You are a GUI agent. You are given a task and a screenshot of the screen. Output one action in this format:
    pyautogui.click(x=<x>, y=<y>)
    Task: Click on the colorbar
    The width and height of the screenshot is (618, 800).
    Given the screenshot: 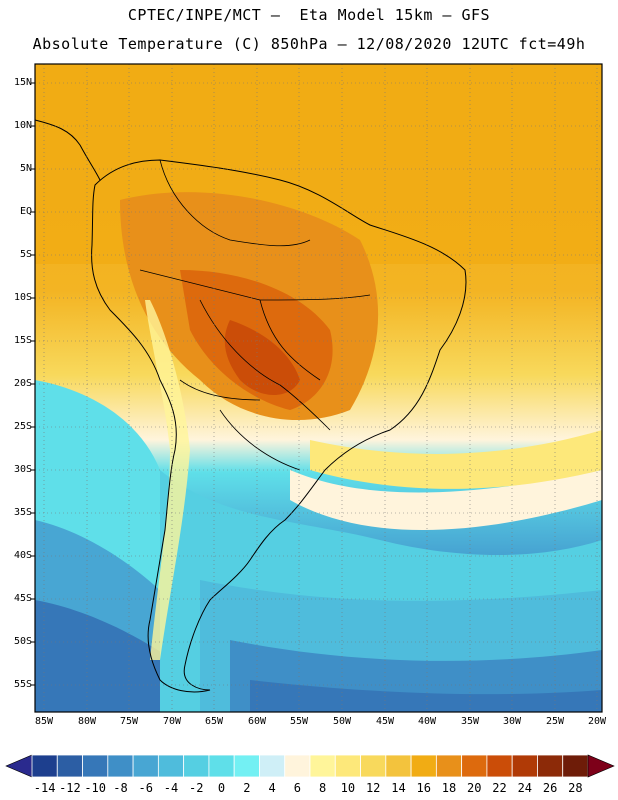 What is the action you would take?
    pyautogui.click(x=310, y=766)
    